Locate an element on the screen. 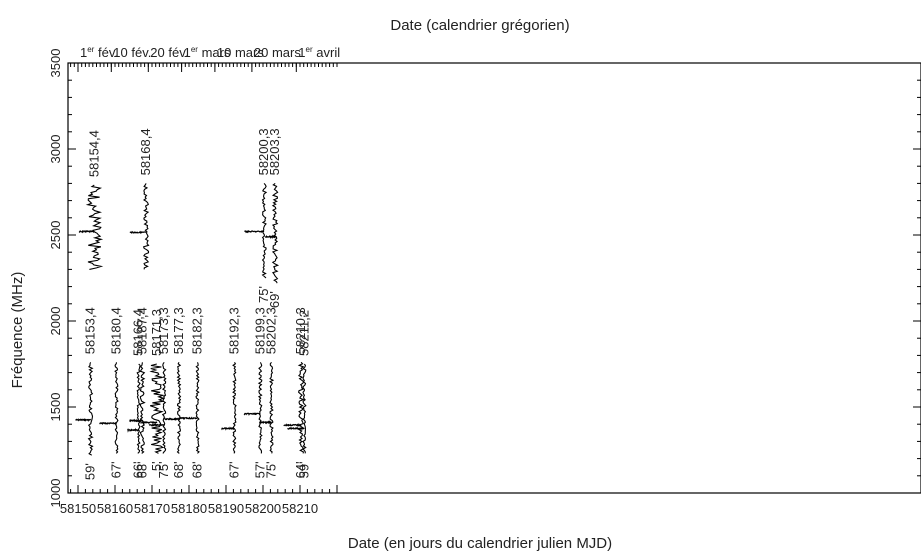  burst-duration-label: 57' is located at coordinates (259, 469).